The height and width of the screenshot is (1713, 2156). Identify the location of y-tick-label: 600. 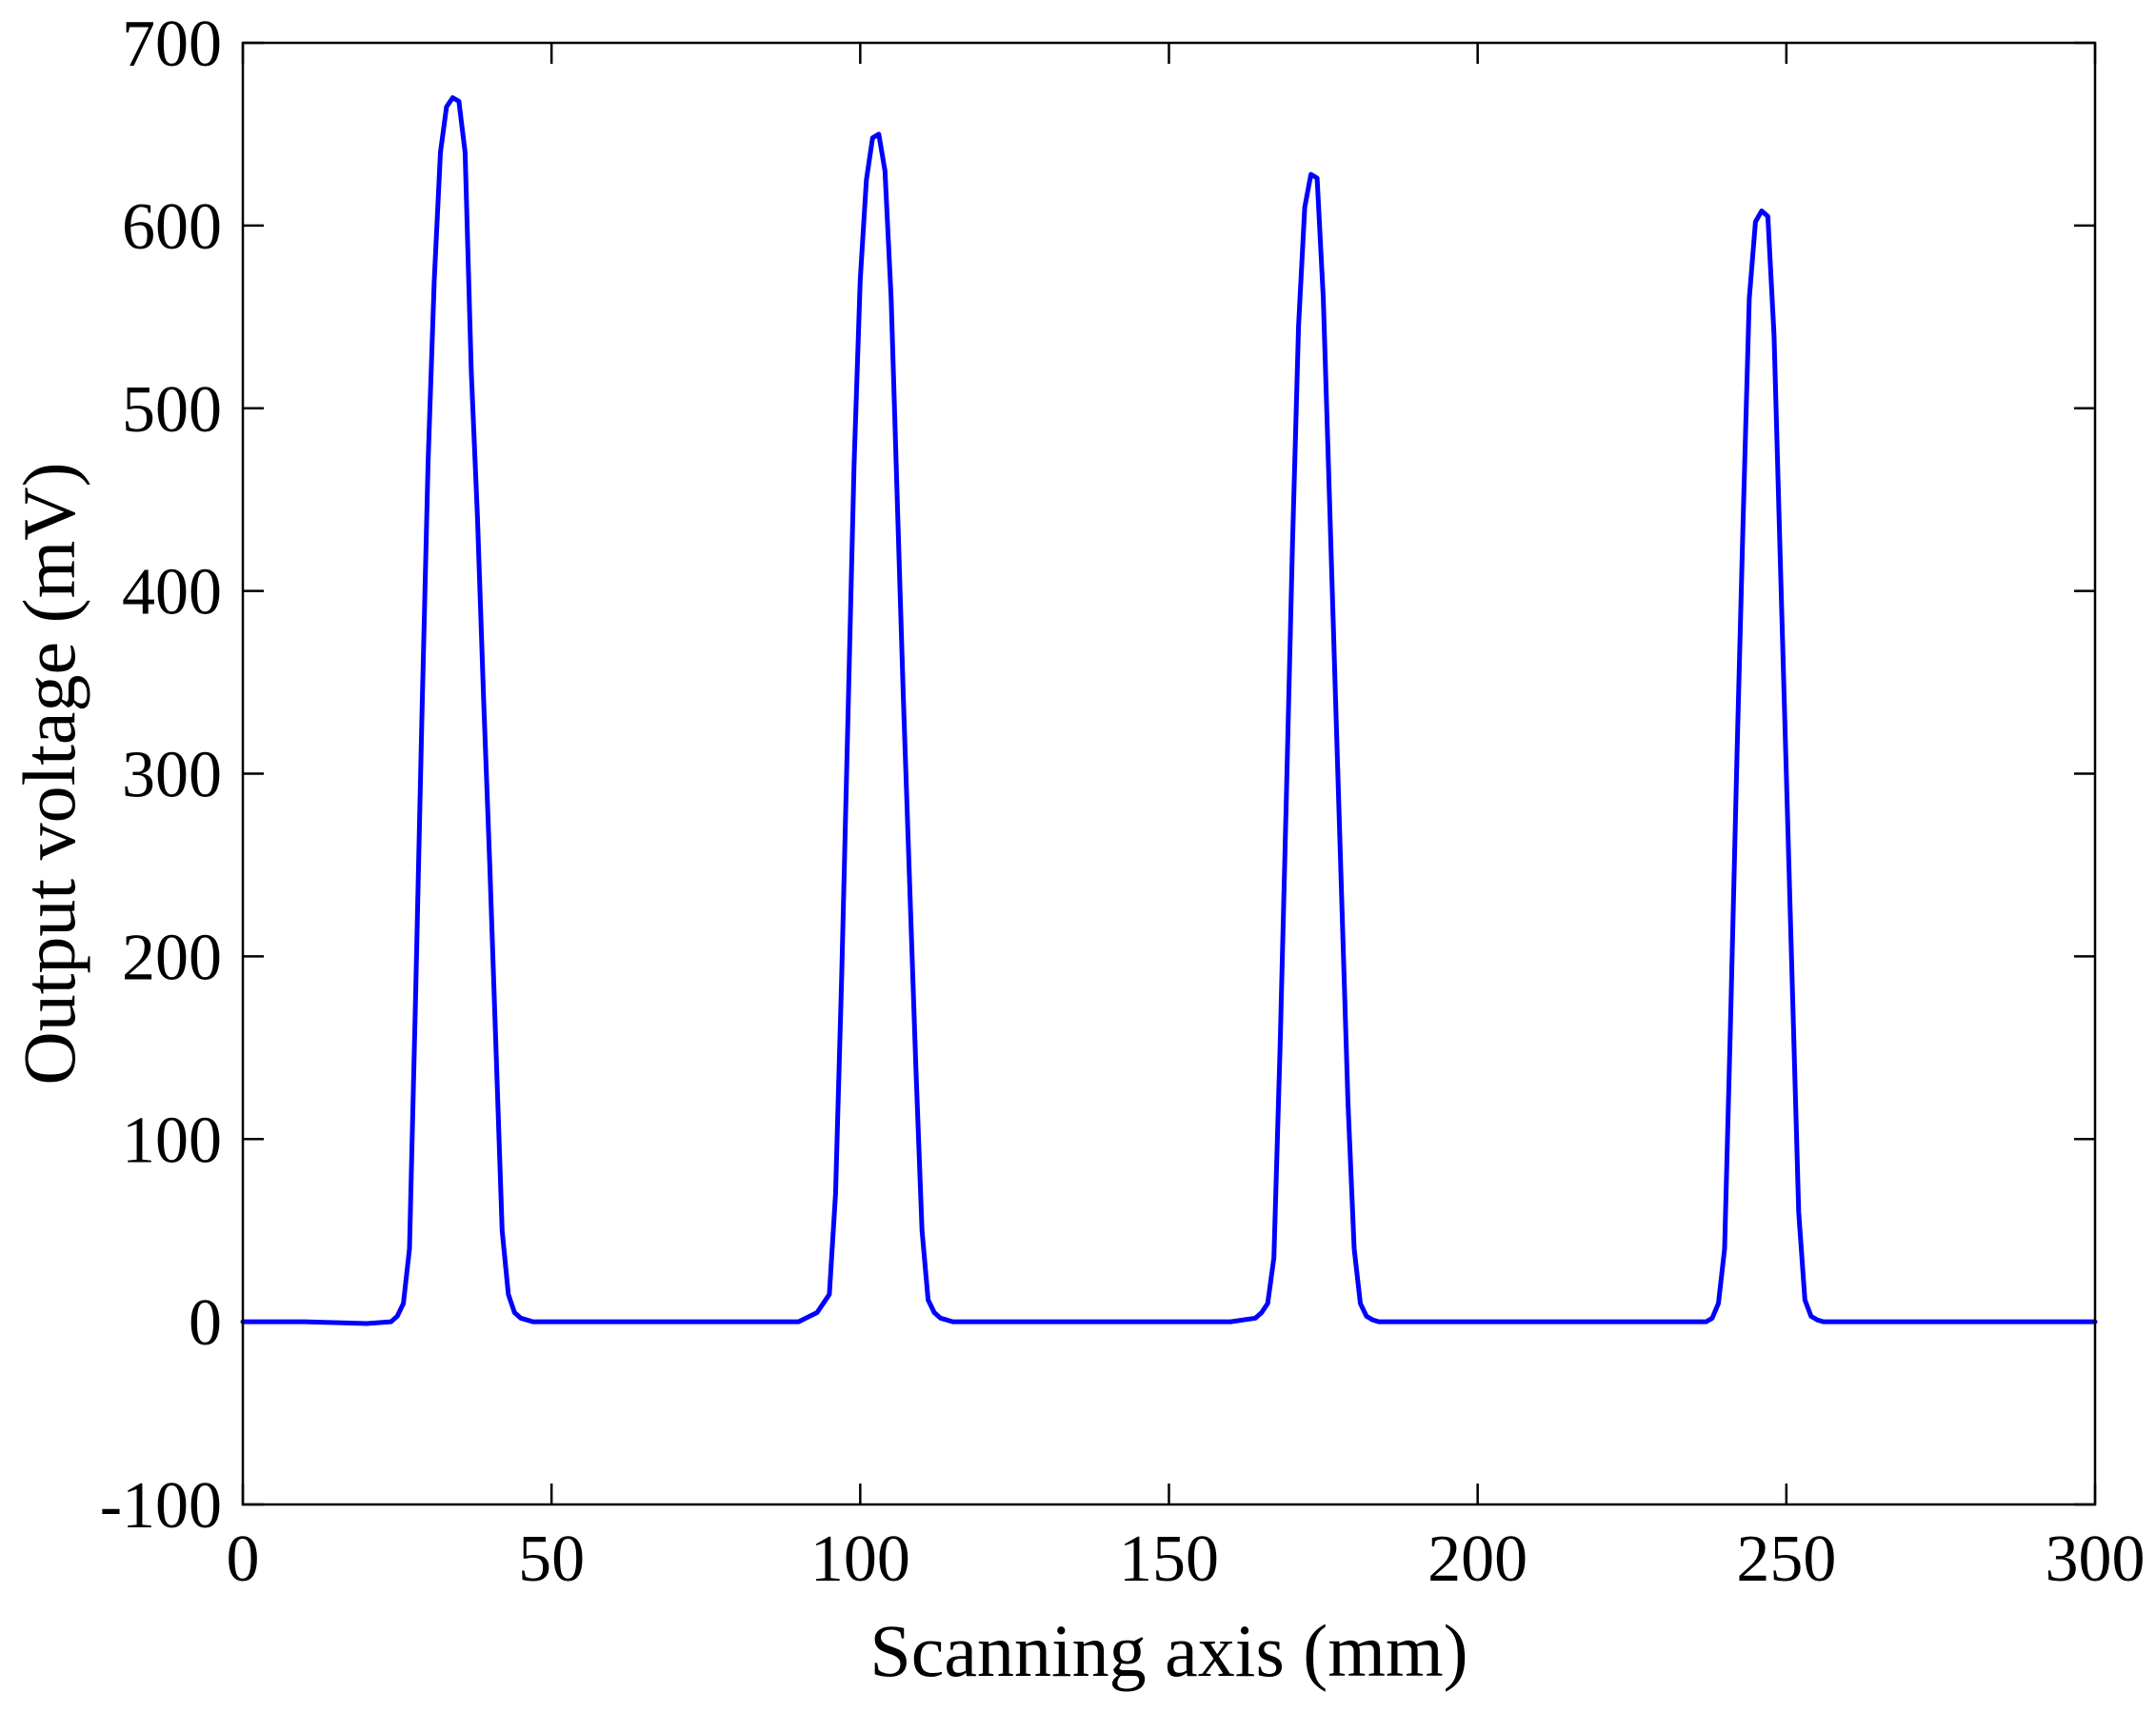
(172, 227).